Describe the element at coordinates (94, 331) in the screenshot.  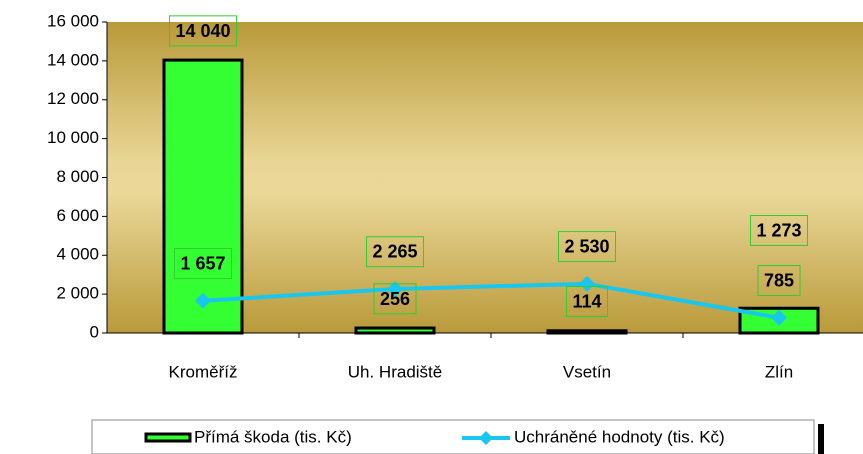
I see `y-tick-label: 0` at that location.